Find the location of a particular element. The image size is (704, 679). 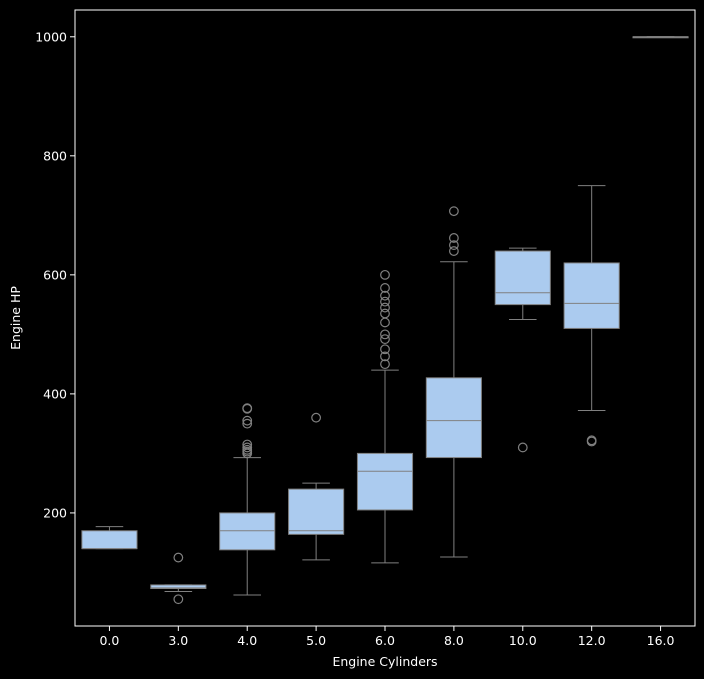

y-tick-label: 1000 is located at coordinates (51, 36).